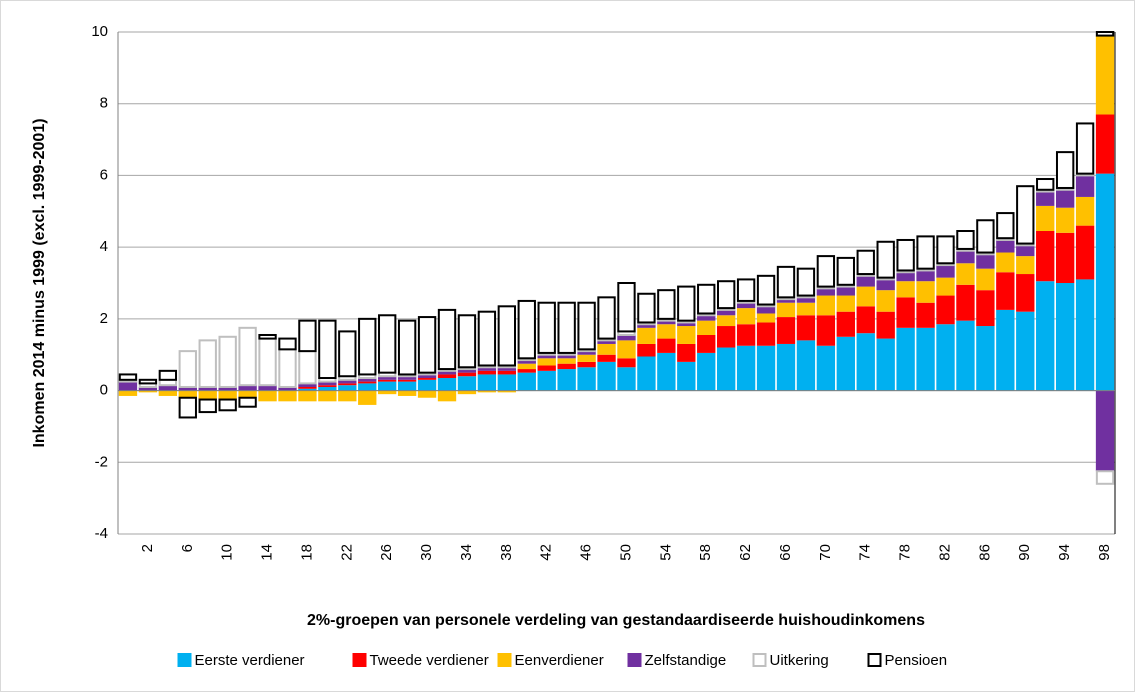  What do you see at coordinates (745, 552) in the screenshot?
I see `x-tick-label: 62` at bounding box center [745, 552].